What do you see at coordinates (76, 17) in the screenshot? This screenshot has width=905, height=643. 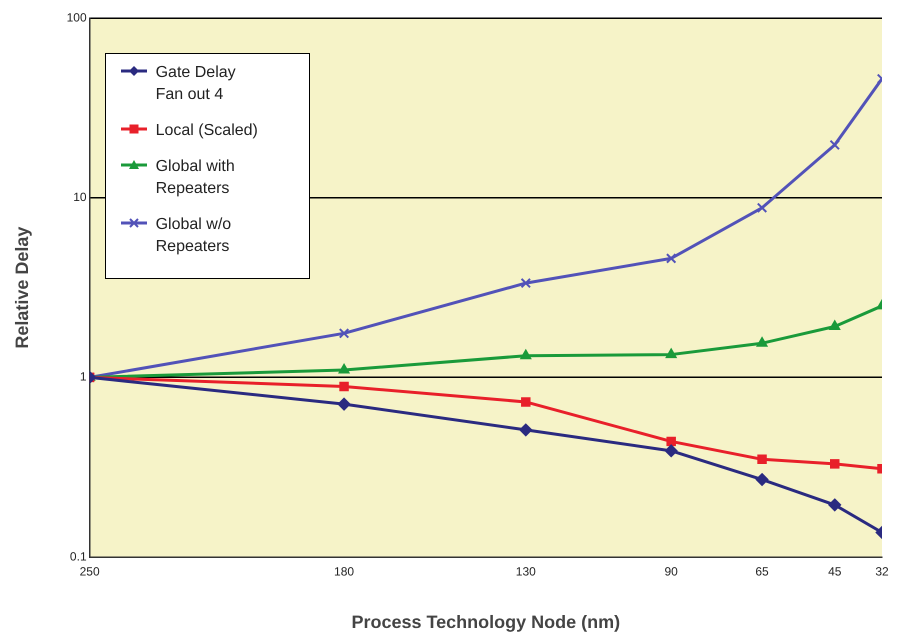 I see `y-tick-label: 100` at bounding box center [76, 17].